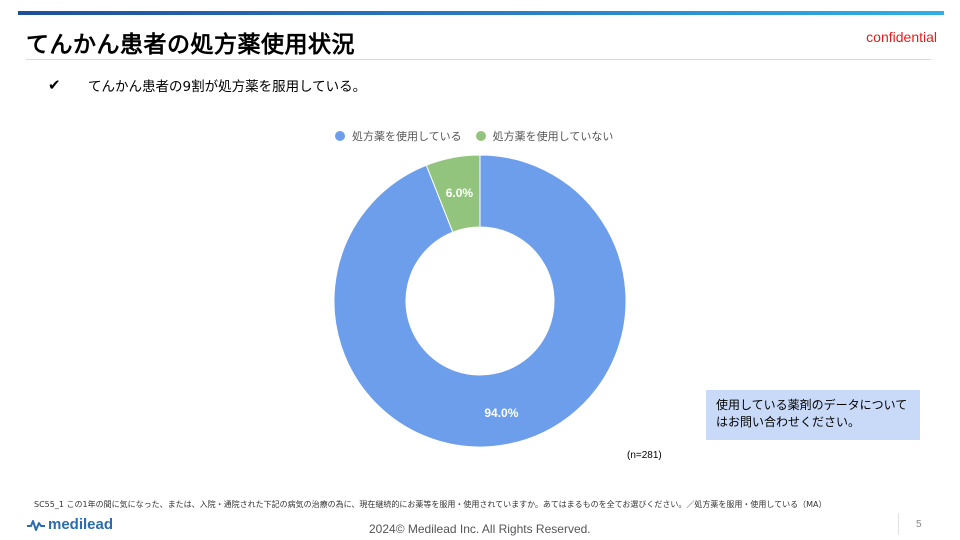  What do you see at coordinates (54, 85) in the screenshot?
I see `check-icon: ✔` at bounding box center [54, 85].